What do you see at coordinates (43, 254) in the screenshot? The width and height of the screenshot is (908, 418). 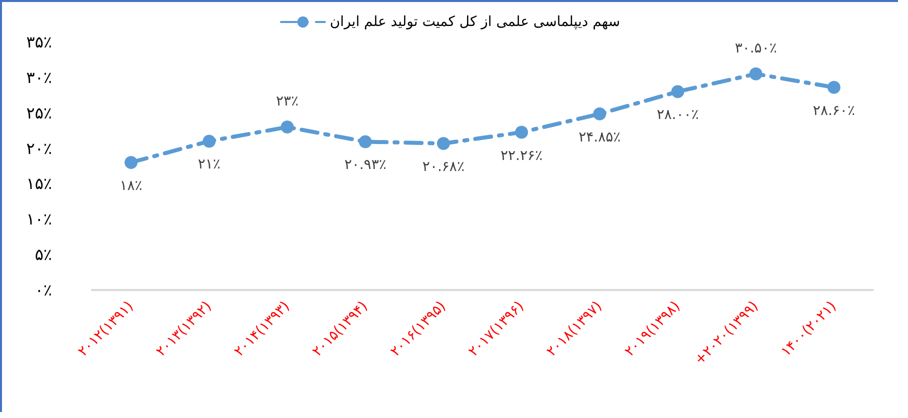 I see `y-tick-label: ۵٪` at bounding box center [43, 254].